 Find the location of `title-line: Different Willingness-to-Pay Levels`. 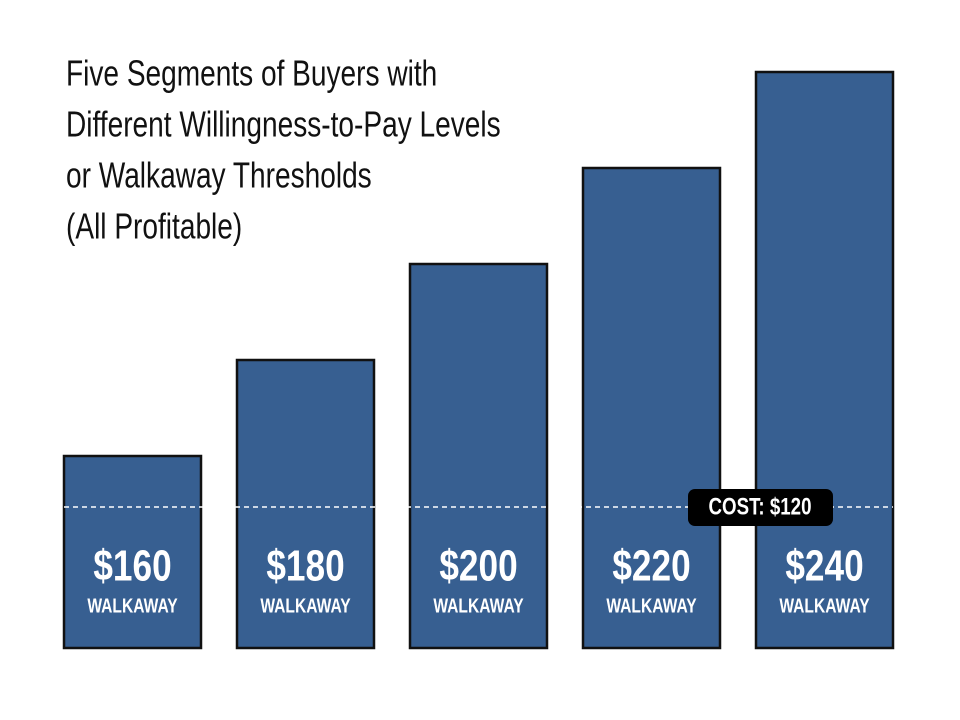

title-line: Different Willingness-to-Pay Levels is located at coordinates (283, 124).